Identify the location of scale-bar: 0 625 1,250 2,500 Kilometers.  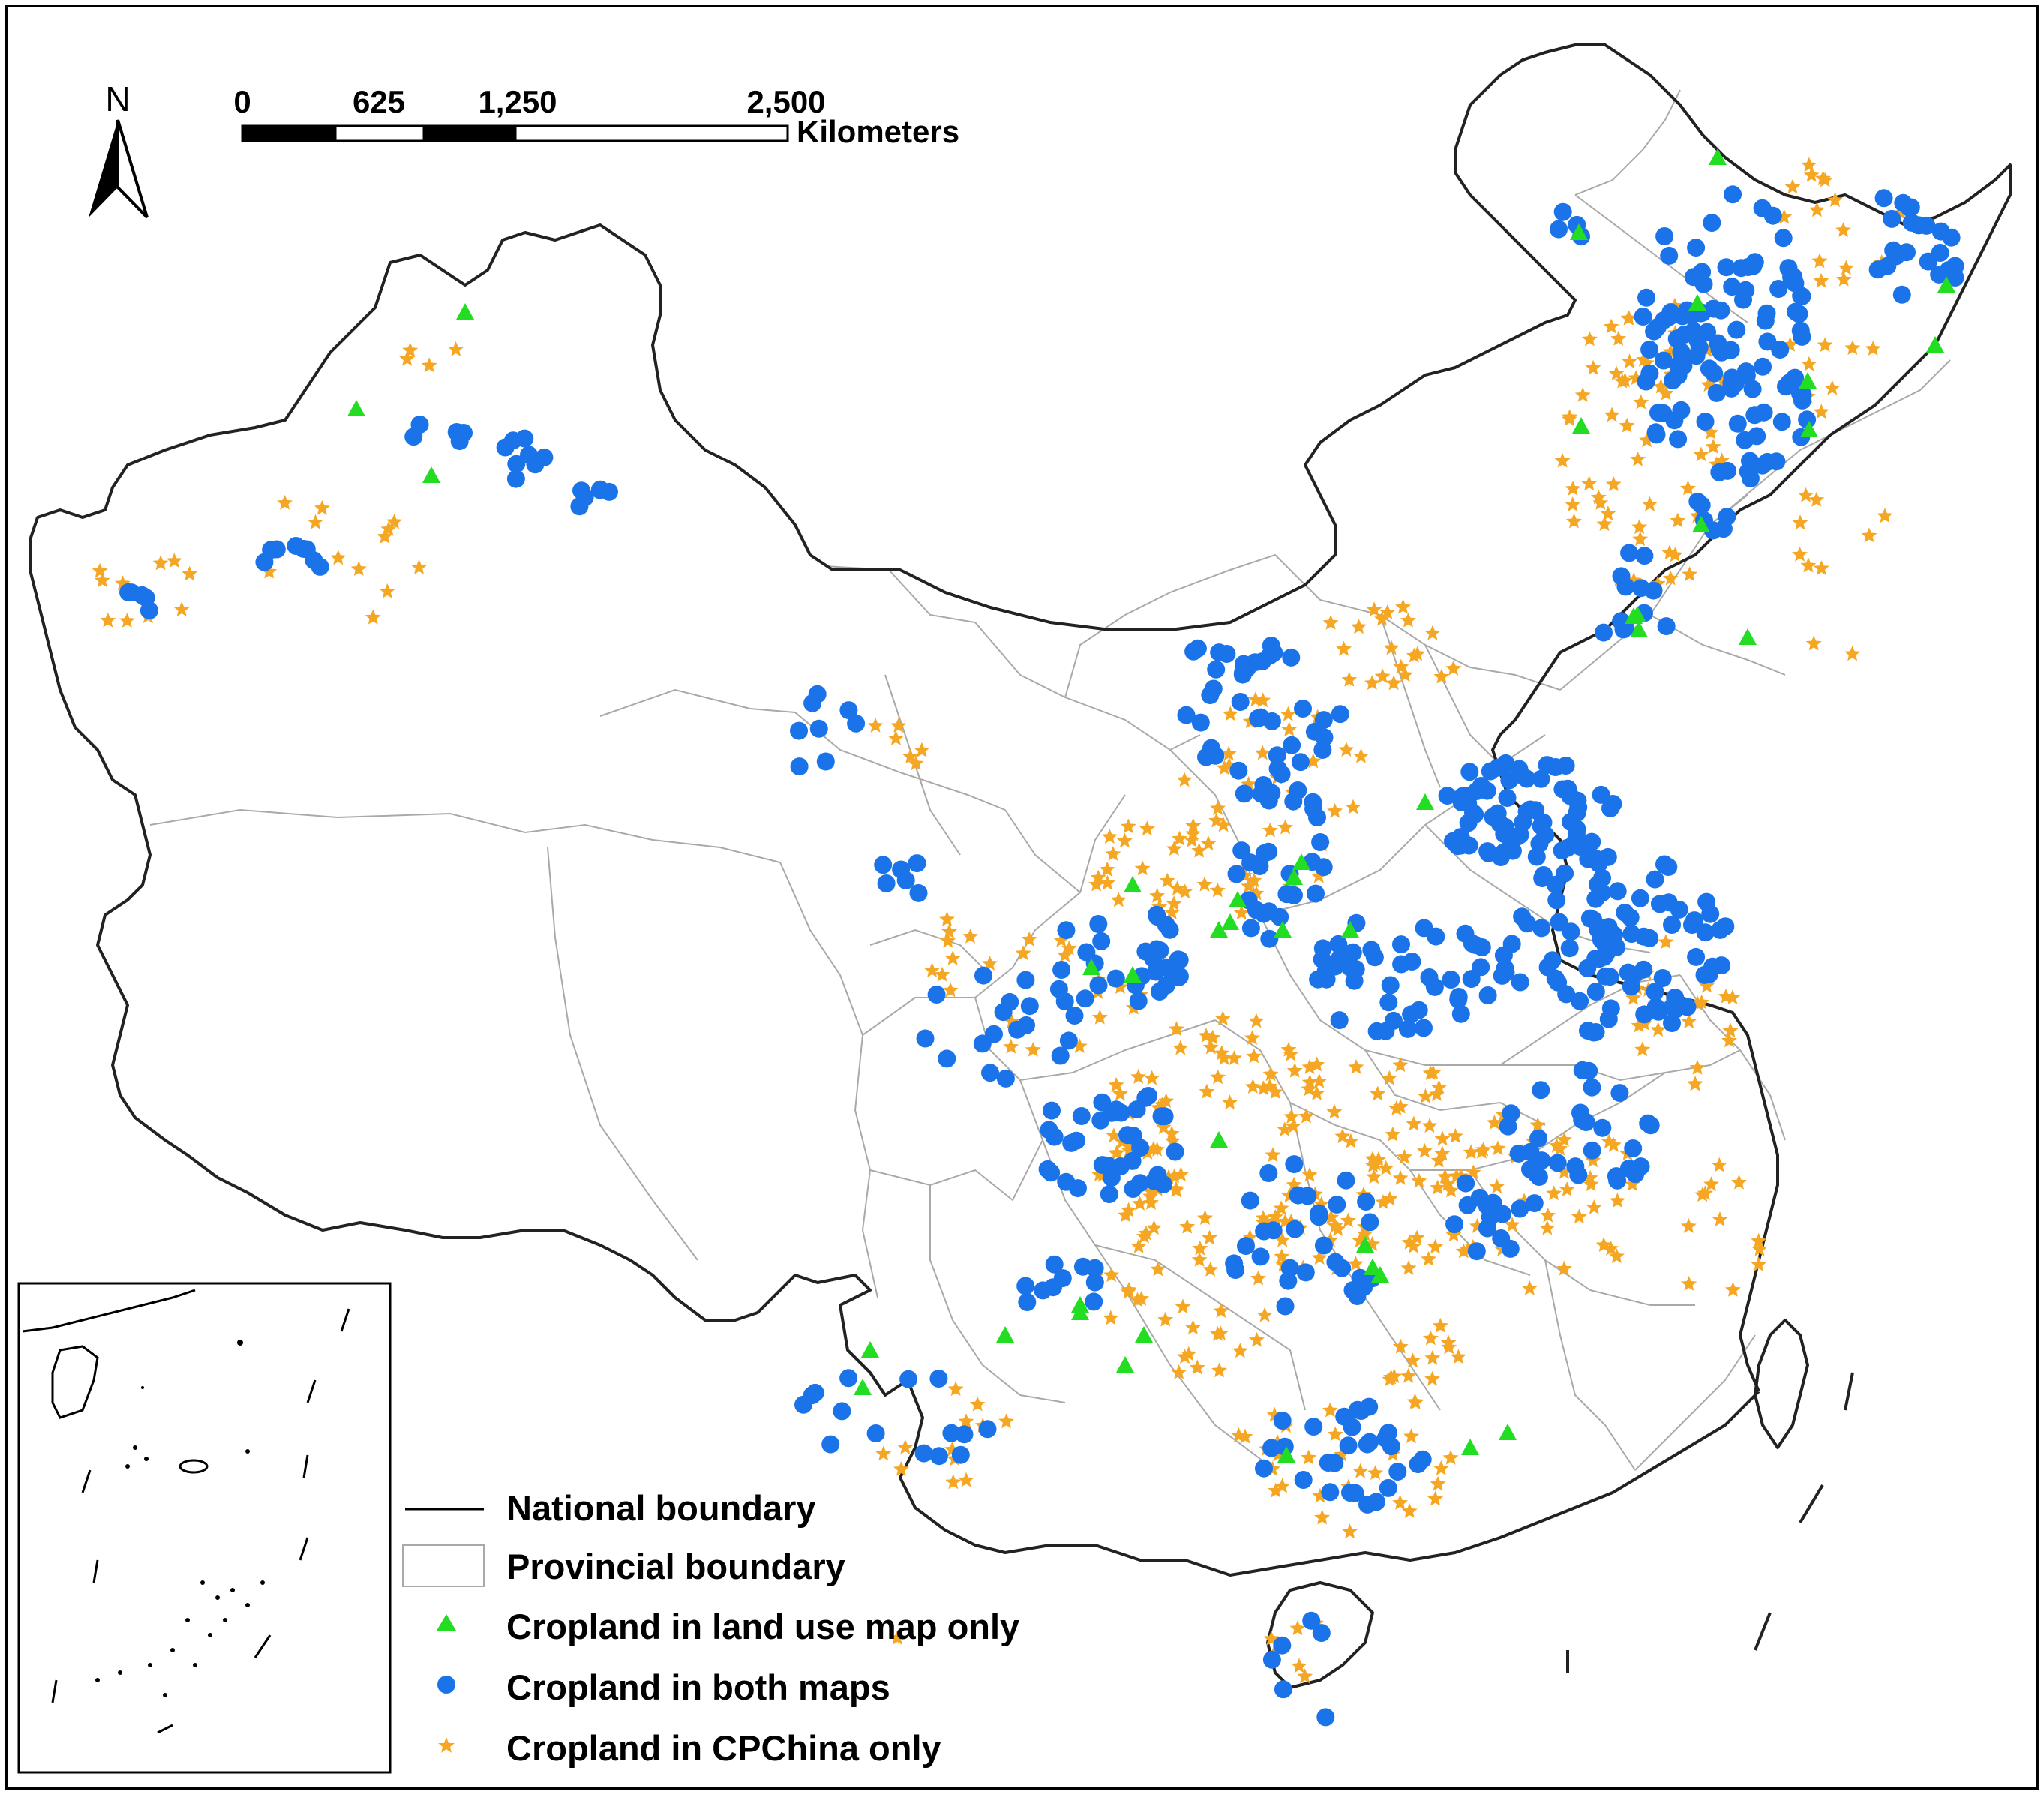
(596, 116).